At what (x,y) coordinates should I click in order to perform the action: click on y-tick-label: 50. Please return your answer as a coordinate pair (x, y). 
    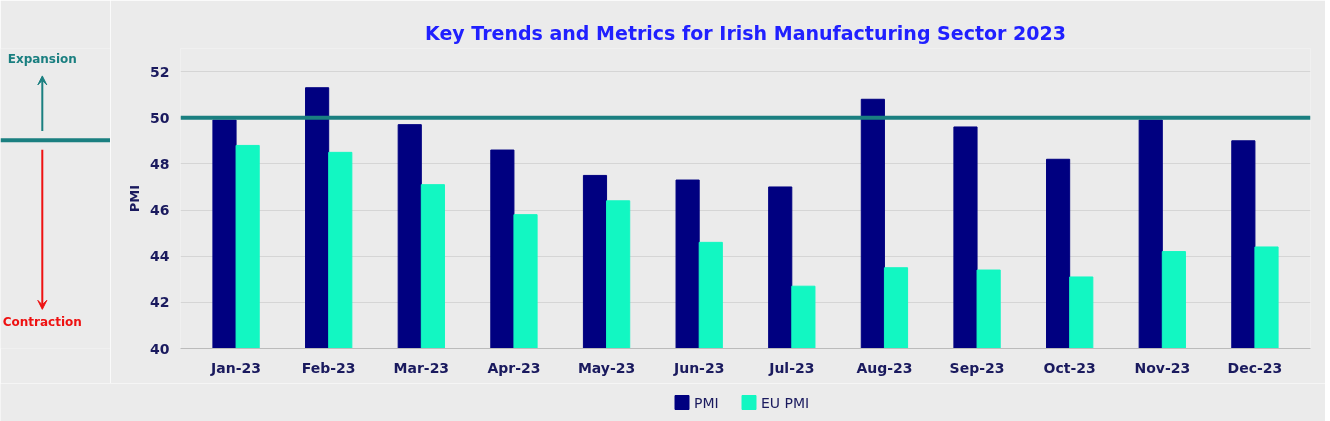
    Looking at the image, I should click on (160, 117).